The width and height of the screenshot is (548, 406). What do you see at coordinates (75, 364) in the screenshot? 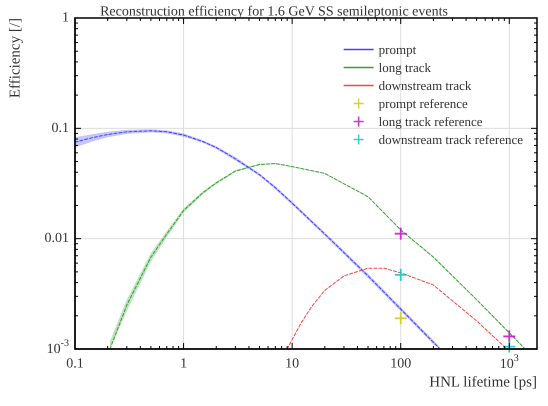
I see `x-tick-label: 0.1` at bounding box center [75, 364].